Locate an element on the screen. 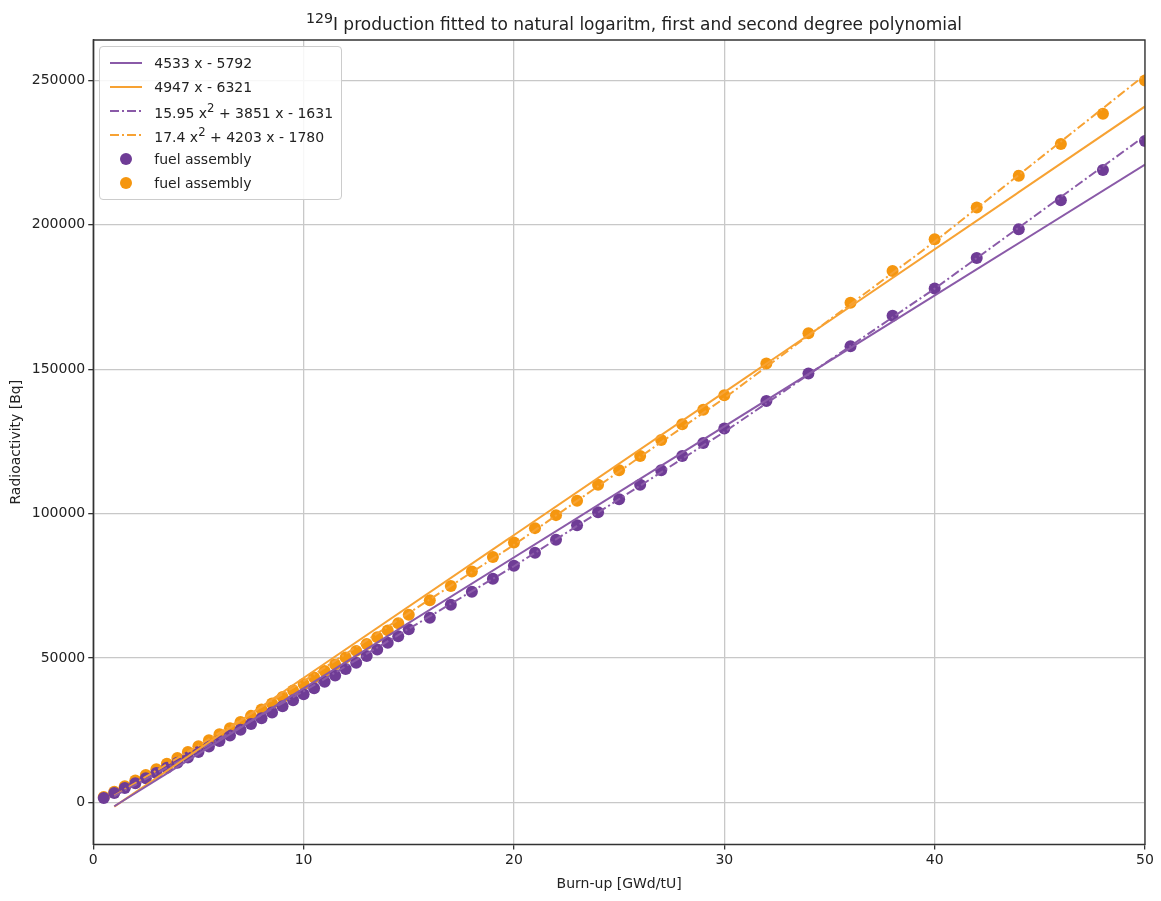  chart-title: $^{129}$I production fitted to natural logaritm, first and second degree polynomial is located at coordinates (634, 22).